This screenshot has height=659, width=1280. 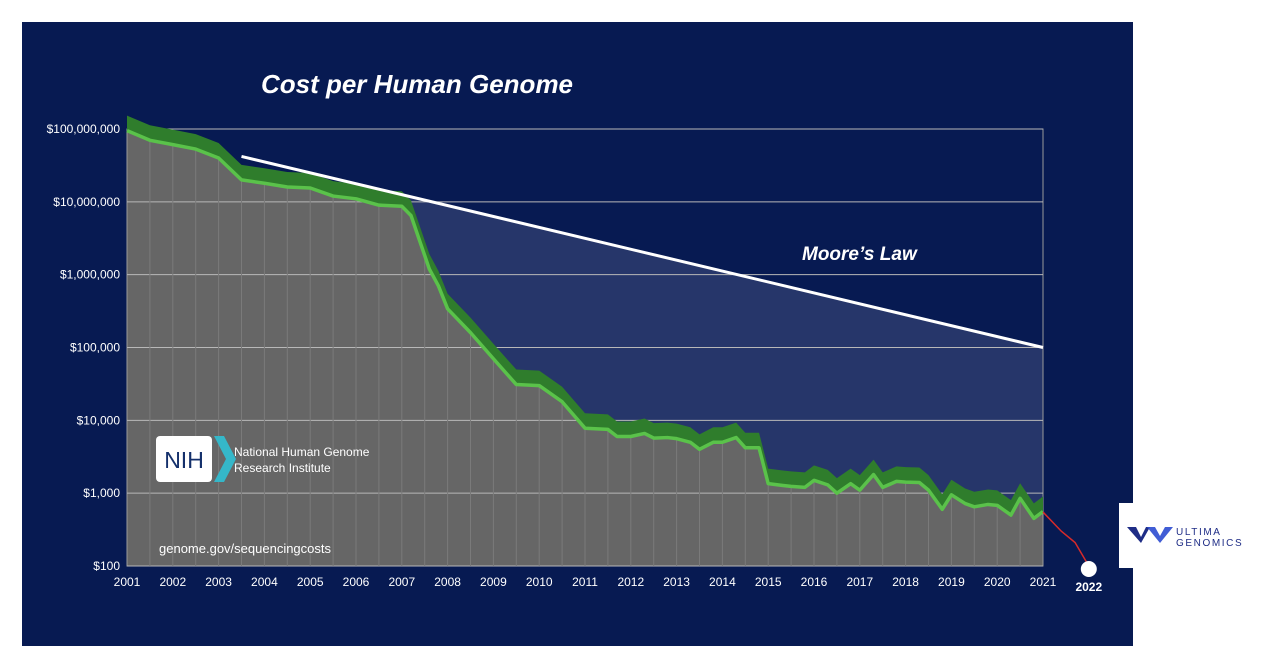 What do you see at coordinates (1088, 569) in the screenshot?
I see `marker-2022` at bounding box center [1088, 569].